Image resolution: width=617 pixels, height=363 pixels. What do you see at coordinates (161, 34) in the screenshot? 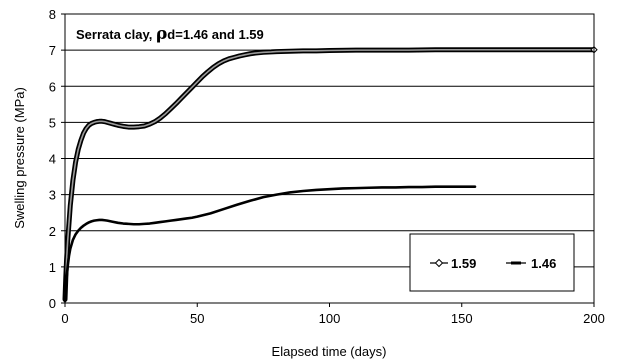
I see `annotation-rho-symbol: ρ` at bounding box center [161, 34].